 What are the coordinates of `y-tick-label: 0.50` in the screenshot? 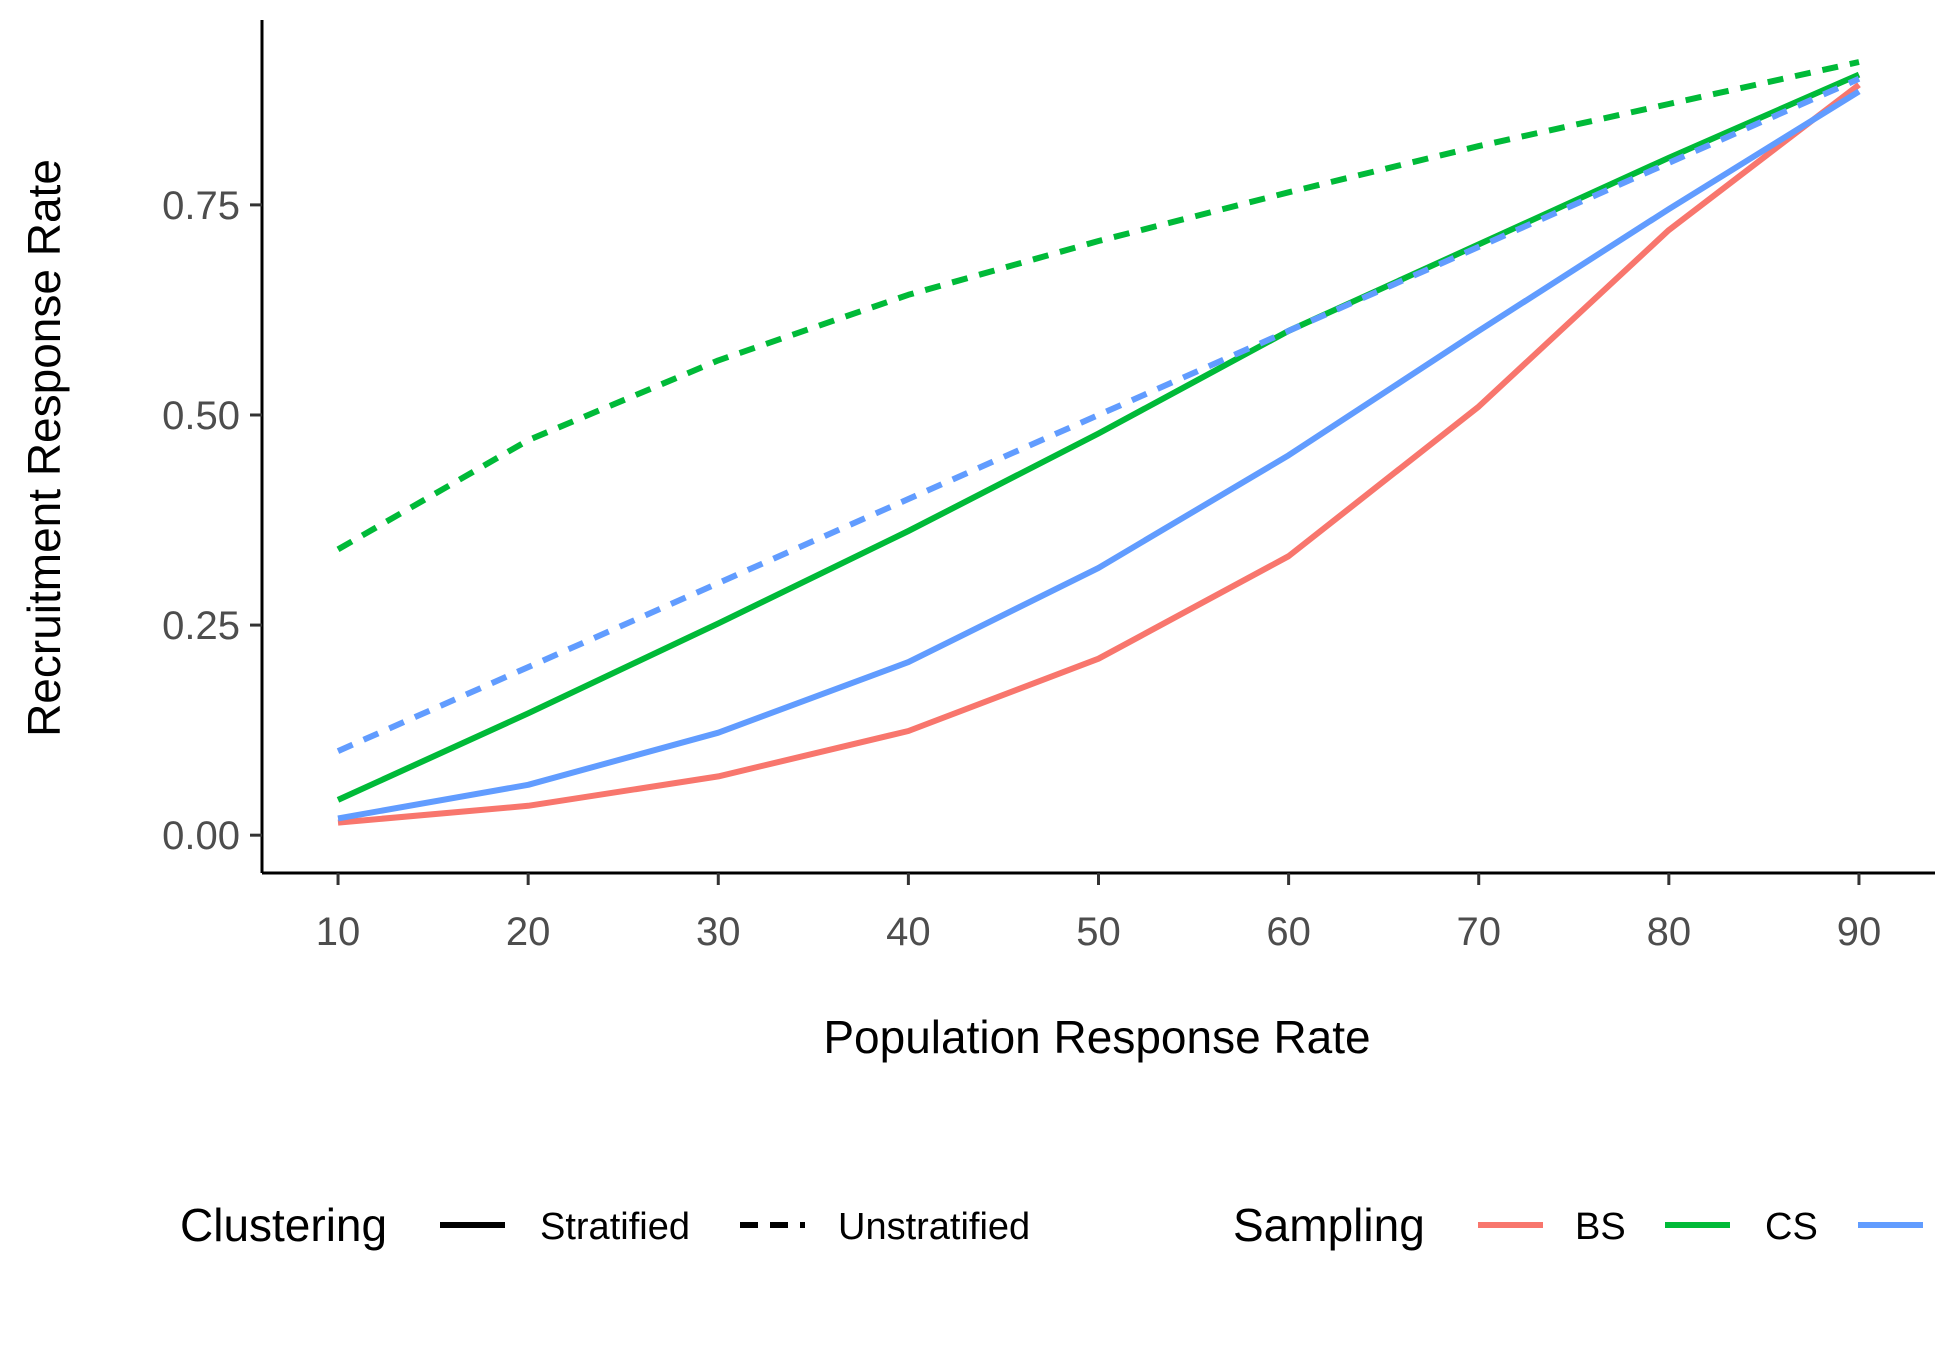 It's located at (201, 416).